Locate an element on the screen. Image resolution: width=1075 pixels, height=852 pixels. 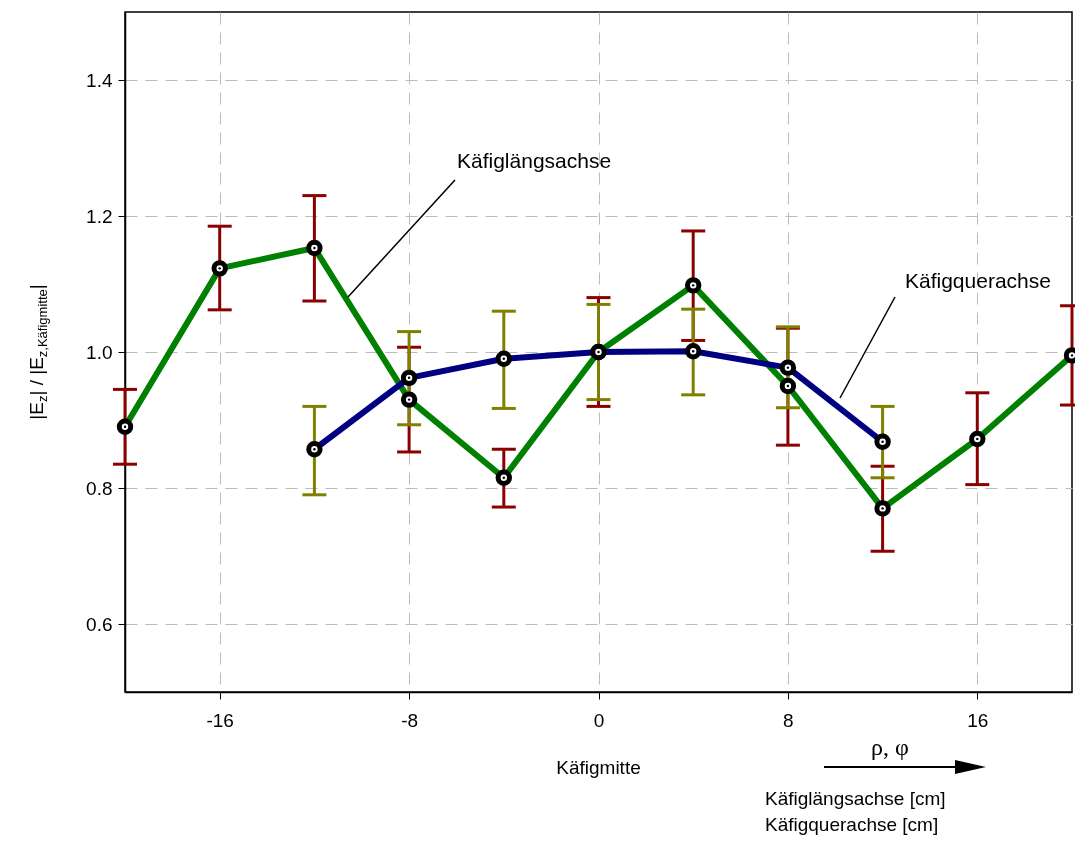
text: Käfiglängsachse is located at coordinates (534, 160).